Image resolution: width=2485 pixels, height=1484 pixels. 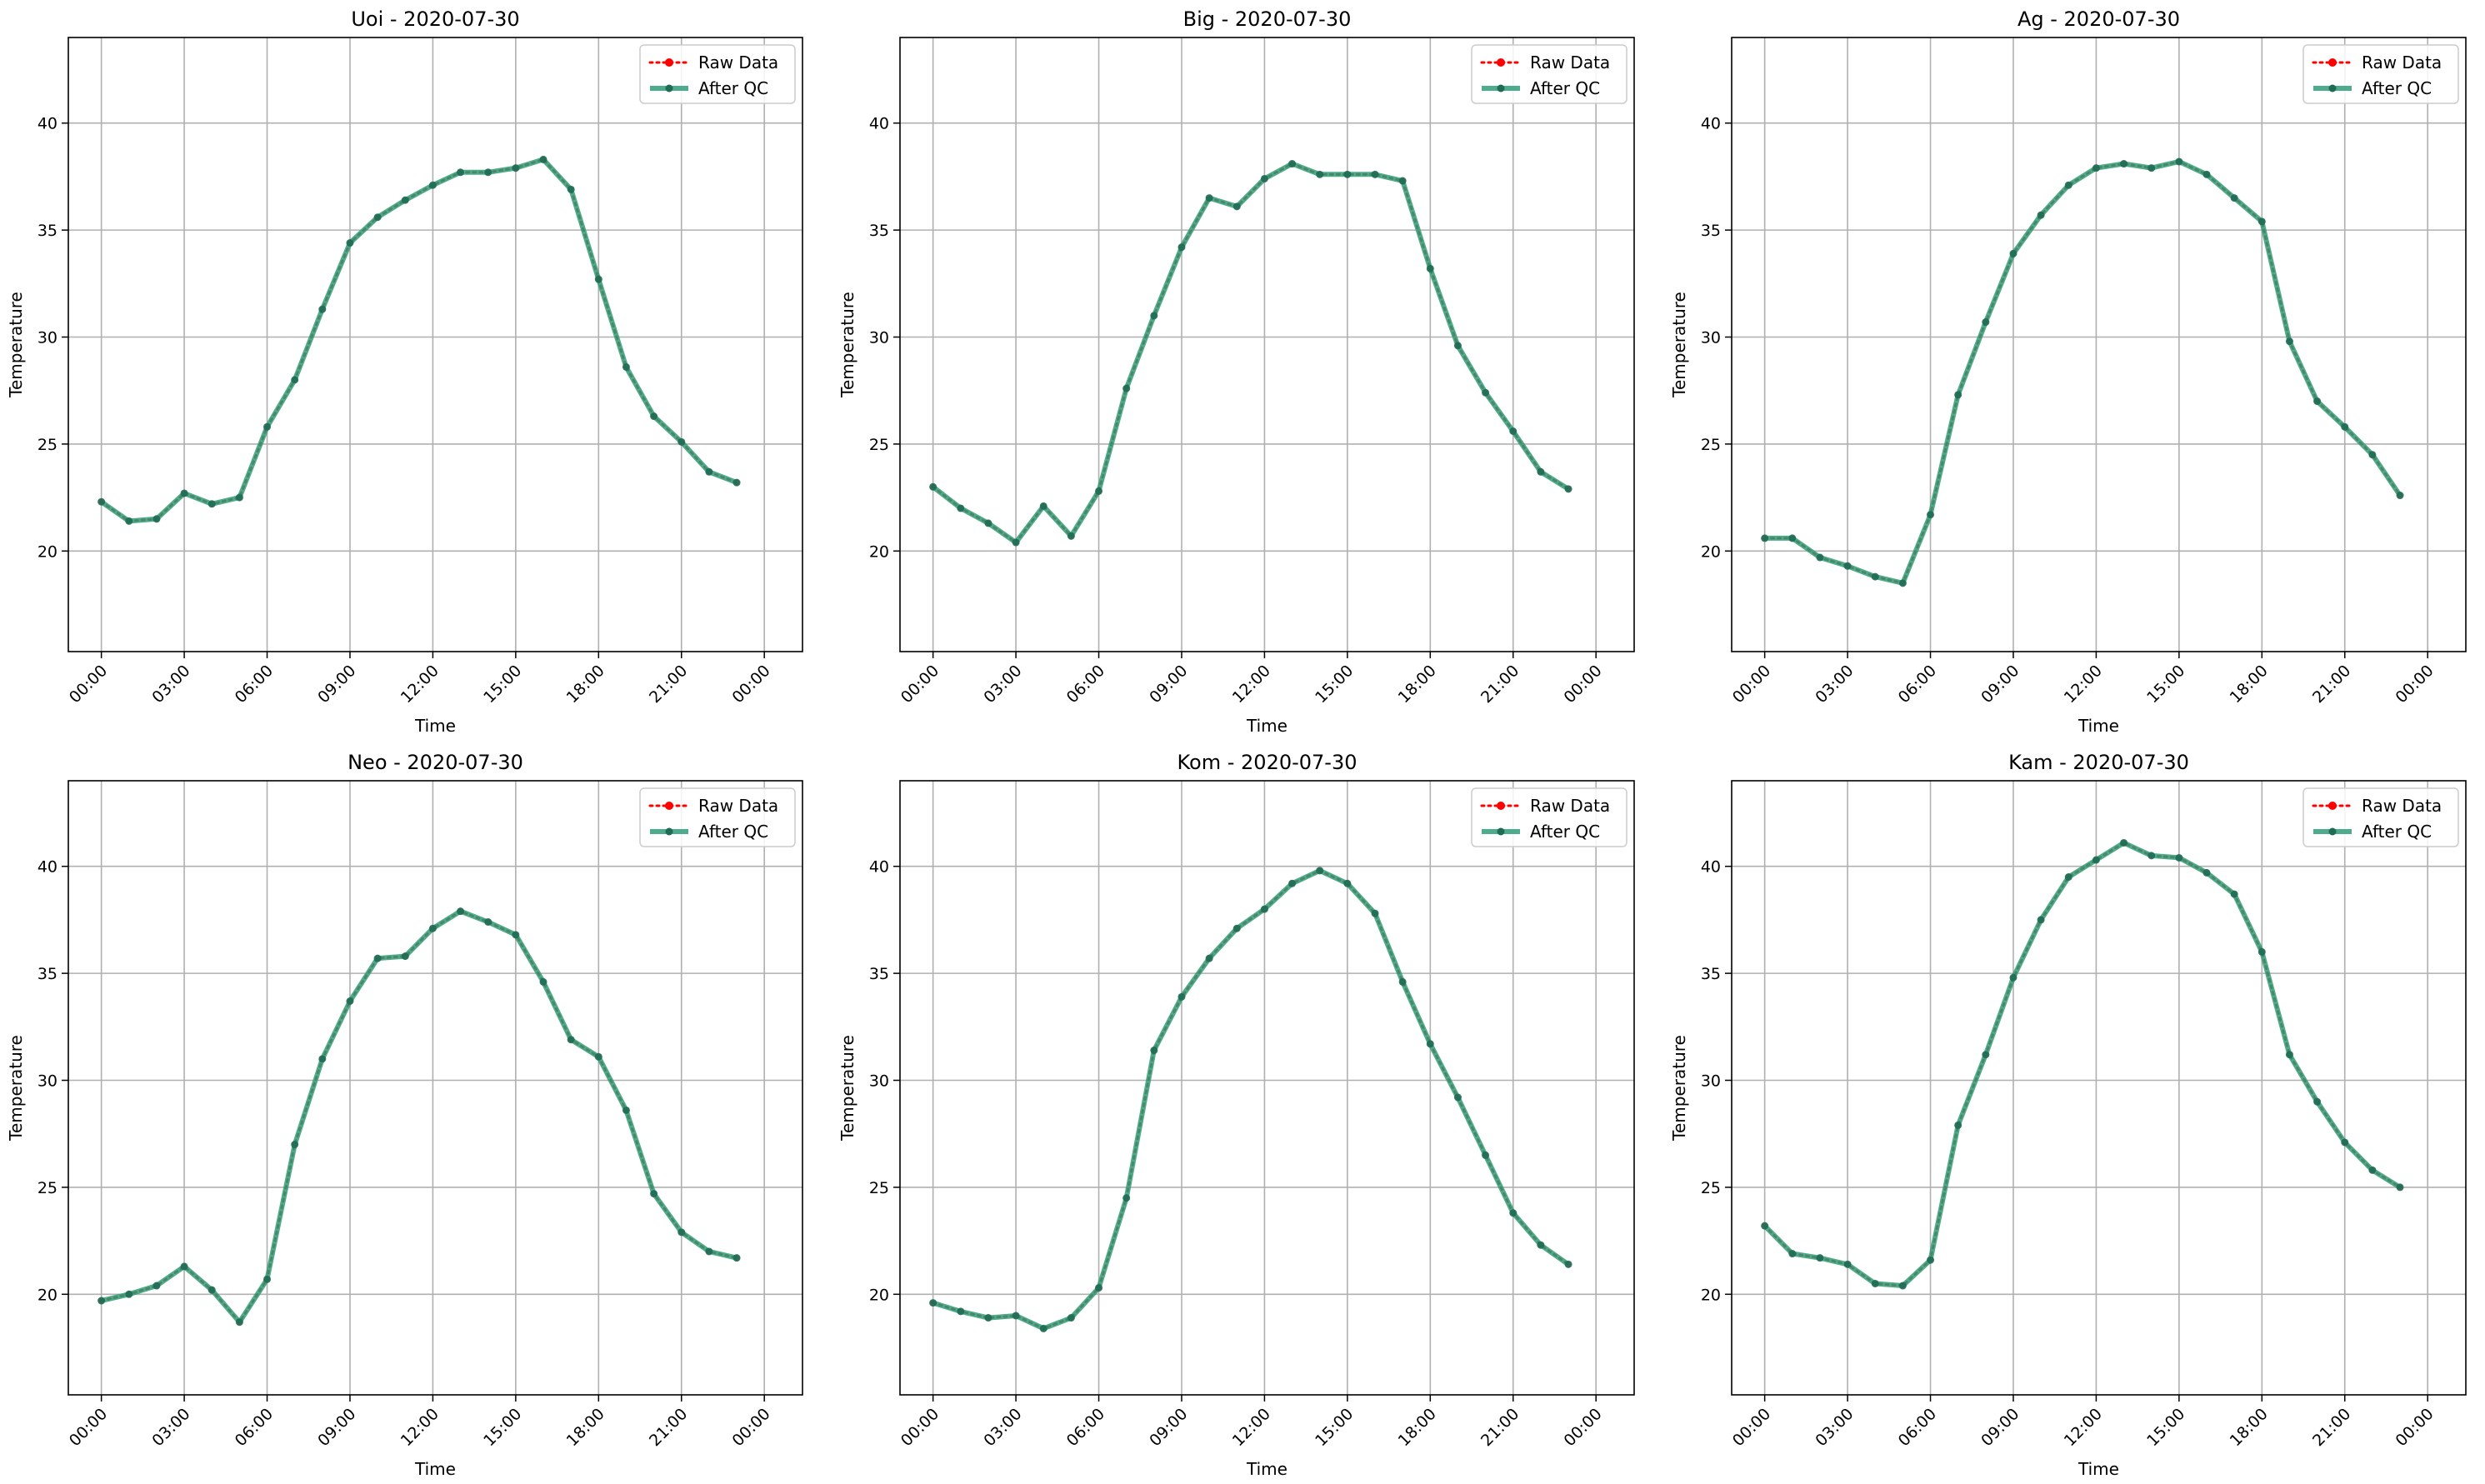 I want to click on x-tick-label: 12:00, so click(x=2083, y=684).